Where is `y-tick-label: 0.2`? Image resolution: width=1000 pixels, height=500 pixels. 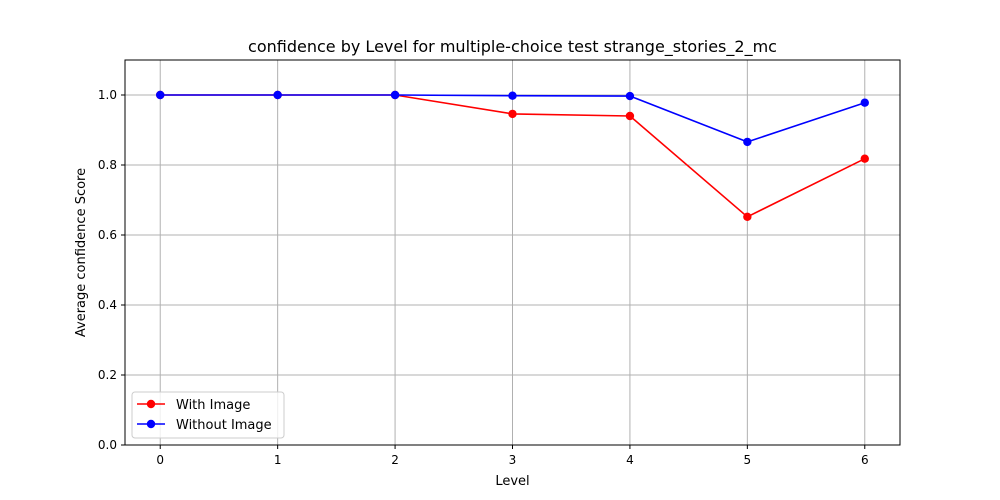
y-tick-label: 0.2 is located at coordinates (107, 375).